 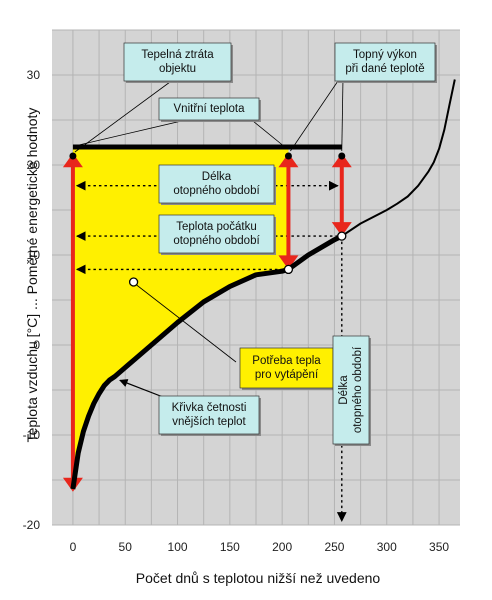 I want to click on leader-need, so click(x=186, y=323).